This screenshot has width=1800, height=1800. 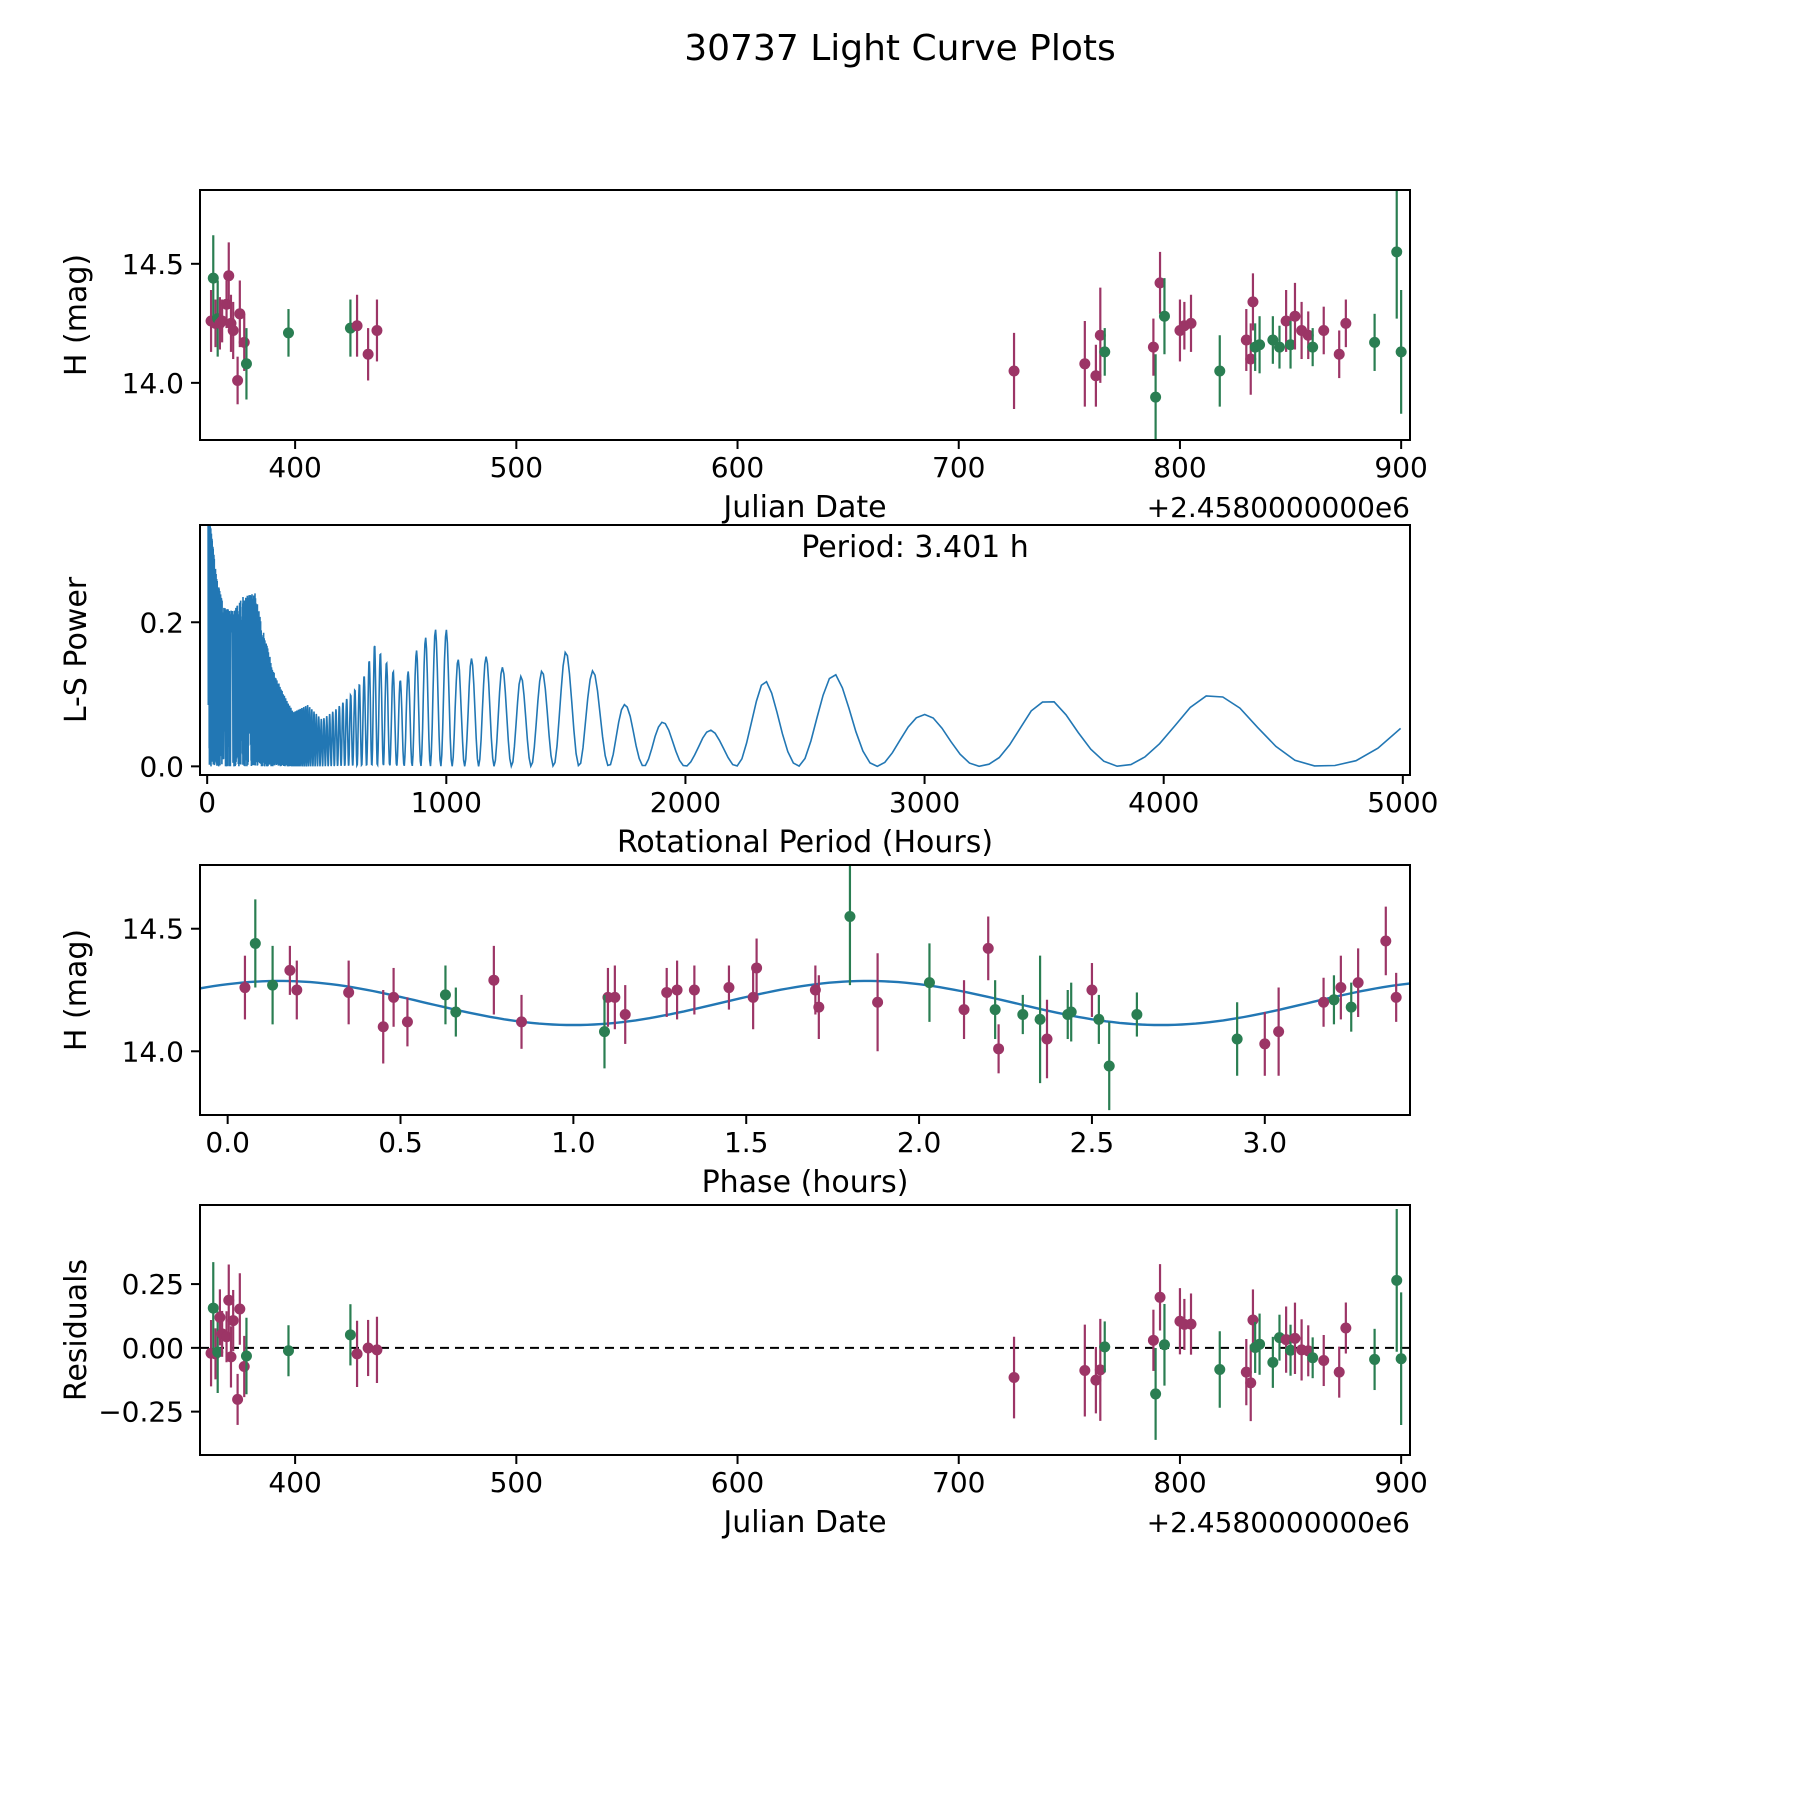 What do you see at coordinates (153, 264) in the screenshot?
I see `y-tick-label: 14.5` at bounding box center [153, 264].